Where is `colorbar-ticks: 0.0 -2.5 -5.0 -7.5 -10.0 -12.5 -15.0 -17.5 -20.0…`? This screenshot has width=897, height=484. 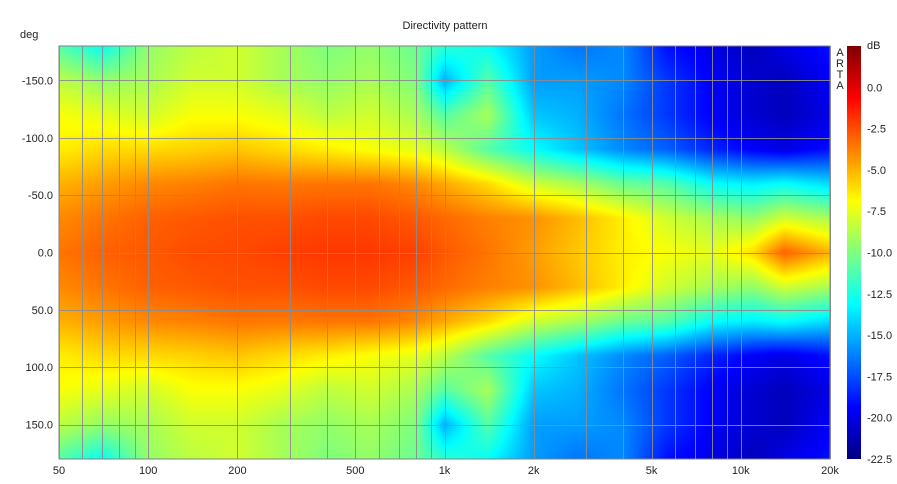 colorbar-ticks: 0.0 -2.5 -5.0 -7.5 -10.0 -12.5 -15.0 -17.5 -20.0… is located at coordinates (879, 274).